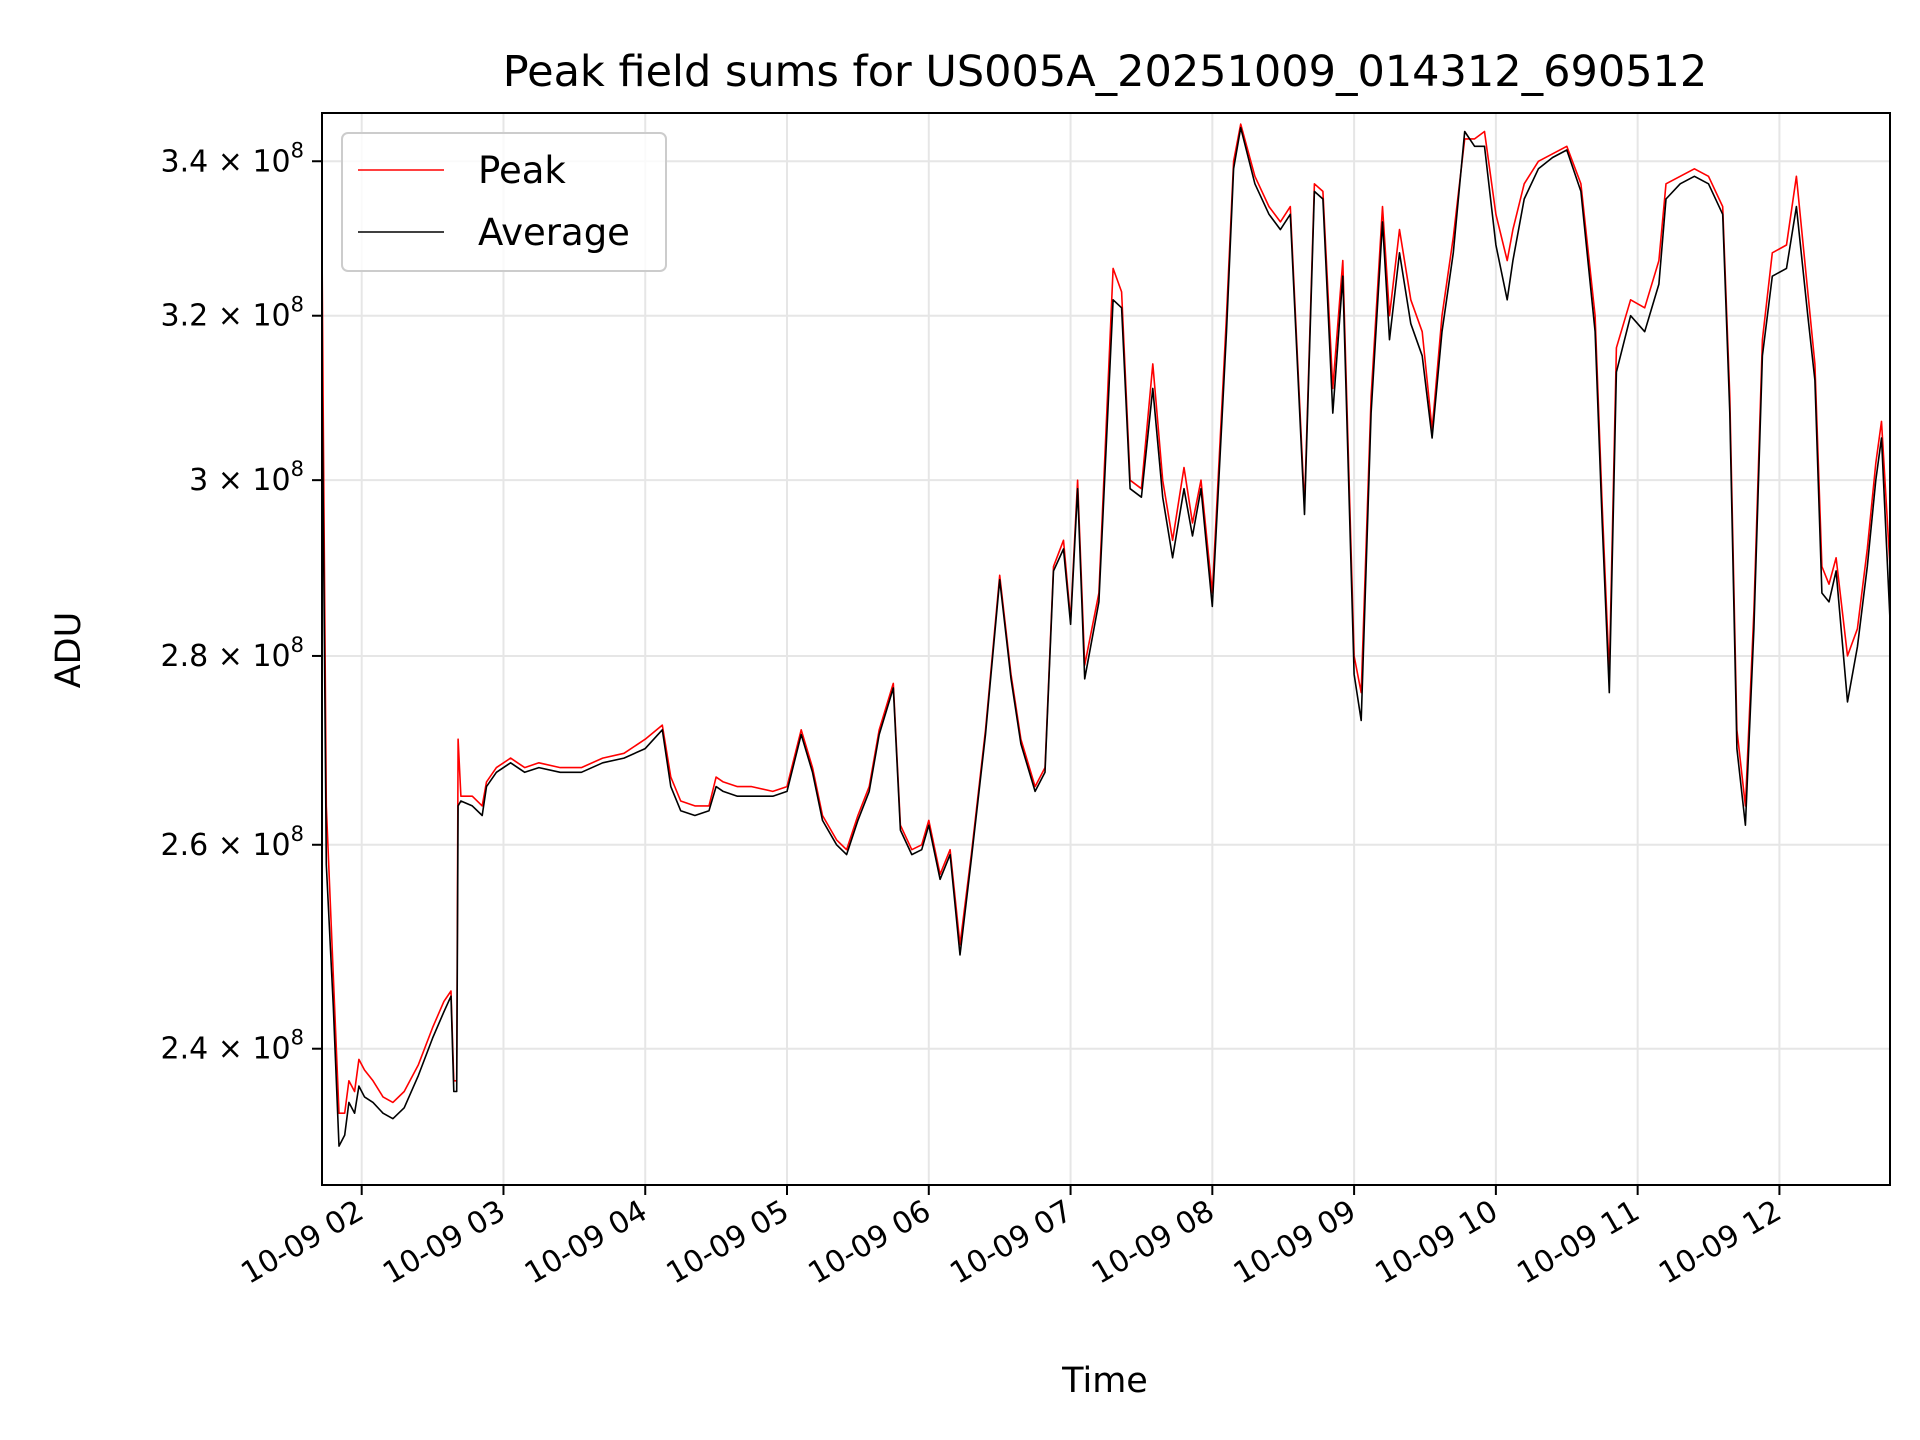 The height and width of the screenshot is (1440, 1920). What do you see at coordinates (232, 158) in the screenshot?
I see `y-tick-label: 3.4 × 108` at bounding box center [232, 158].